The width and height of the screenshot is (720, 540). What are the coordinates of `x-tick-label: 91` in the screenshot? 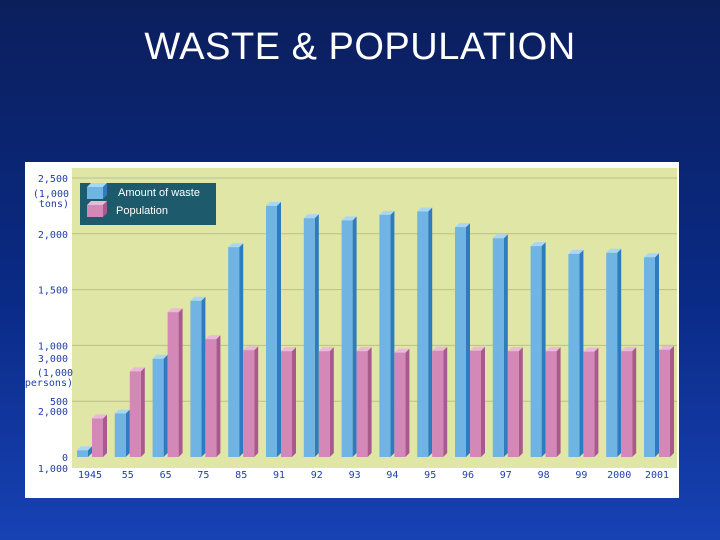 It's located at (279, 475).